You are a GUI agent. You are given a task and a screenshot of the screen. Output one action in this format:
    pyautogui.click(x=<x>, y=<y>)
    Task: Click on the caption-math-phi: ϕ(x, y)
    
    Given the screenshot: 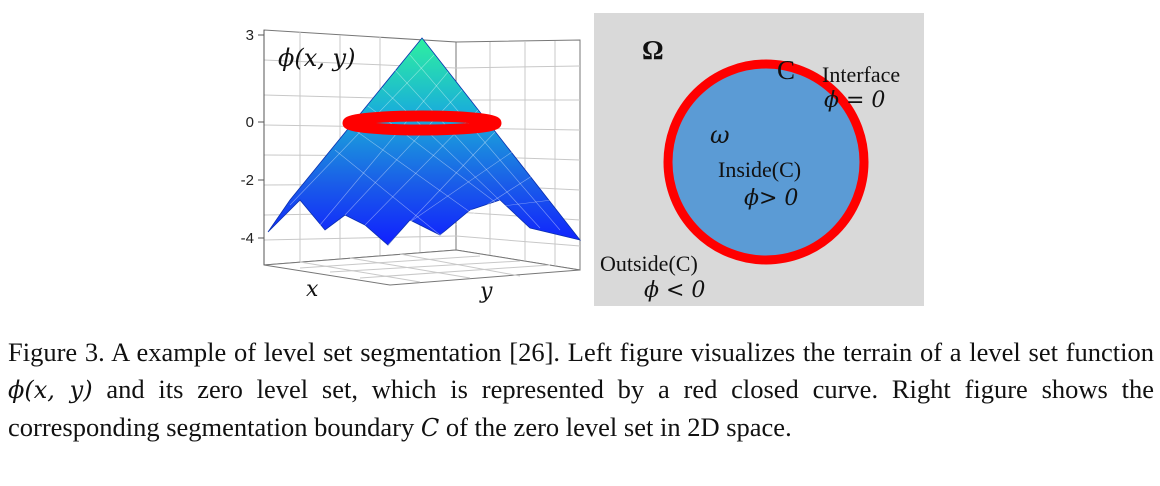 What is the action you would take?
    pyautogui.click(x=50, y=390)
    